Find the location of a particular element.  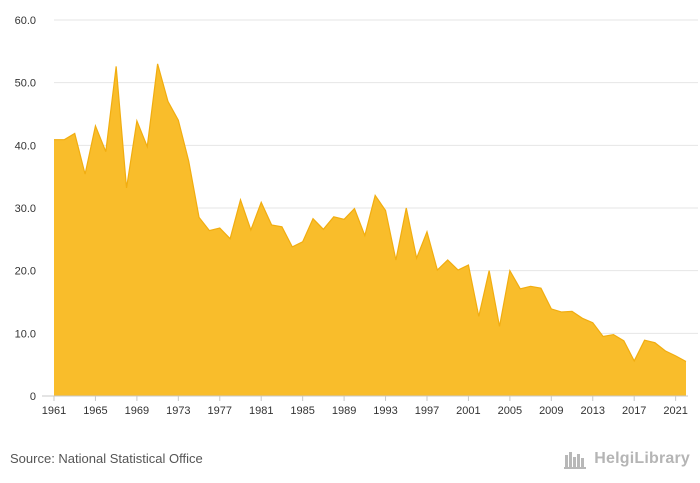

y-tick-label: 40.0 is located at coordinates (25, 146).